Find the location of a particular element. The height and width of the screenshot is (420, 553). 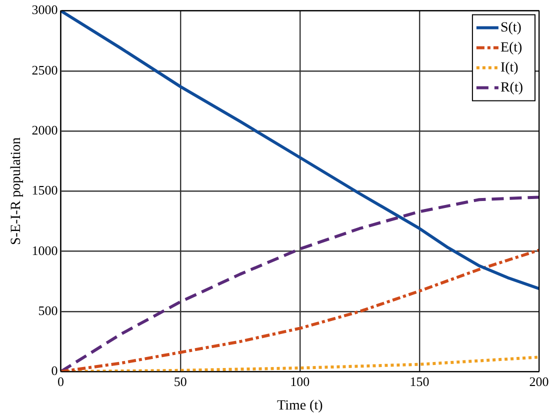

legend-label: R(t) is located at coordinates (512, 88).